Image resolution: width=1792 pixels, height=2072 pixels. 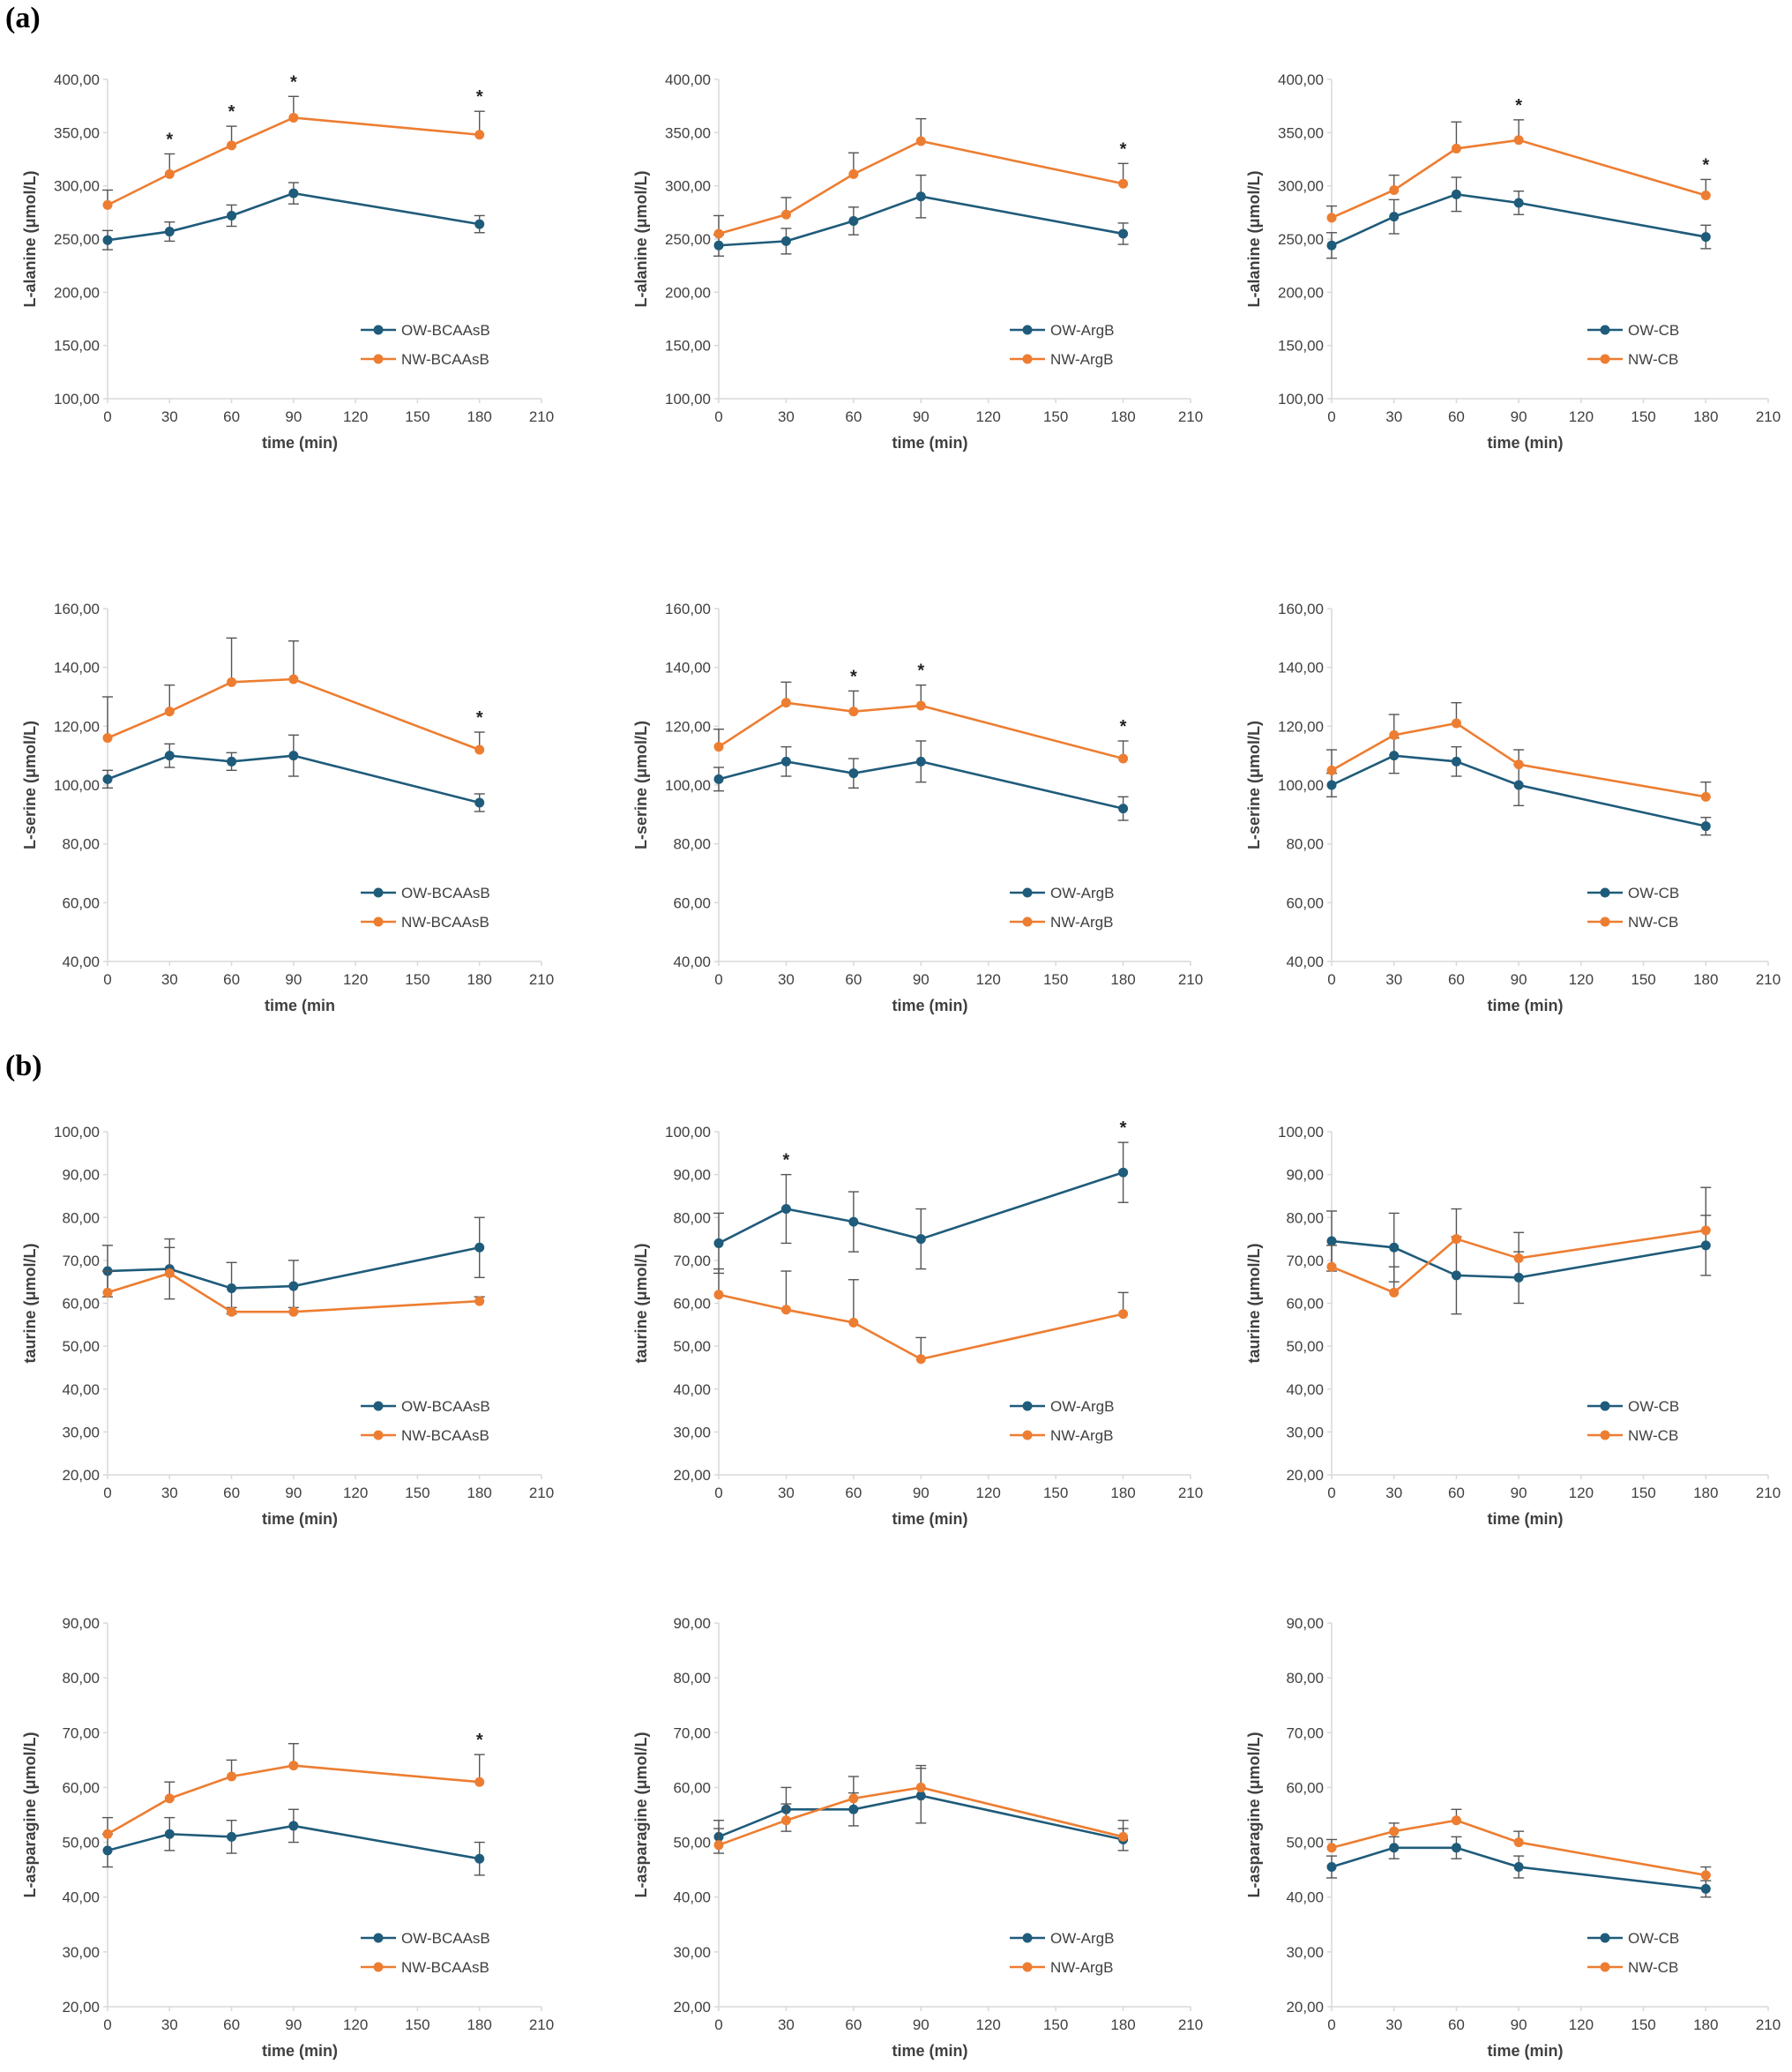 I want to click on y-tick-label: 70,00, so click(x=1305, y=1732).